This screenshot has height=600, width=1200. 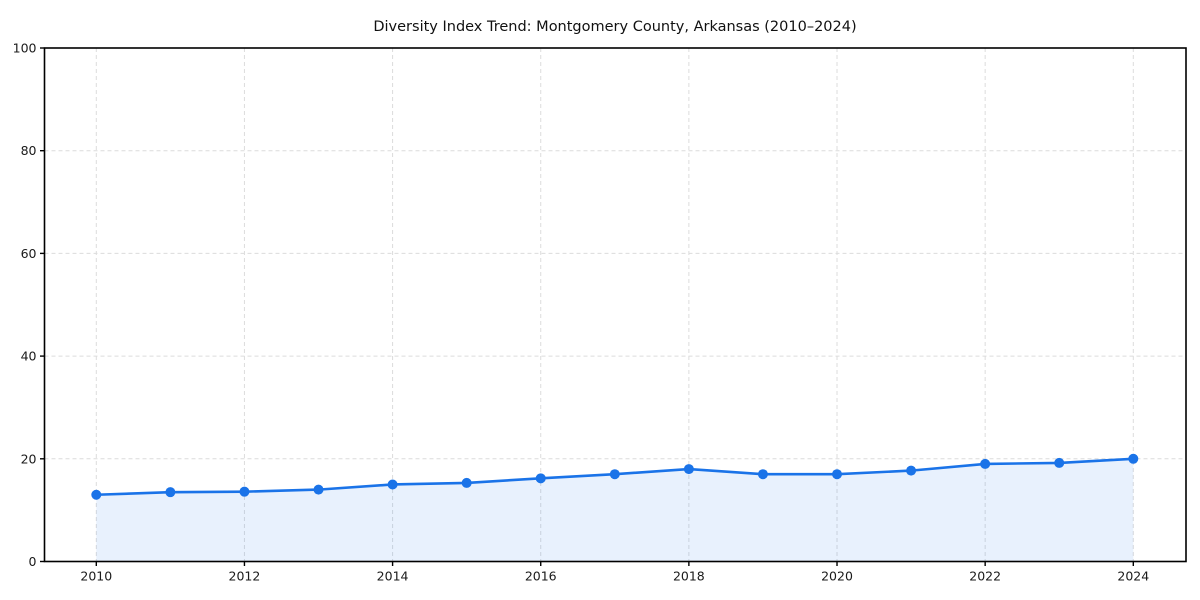 I want to click on x-tick-label: 2010, so click(x=96, y=576).